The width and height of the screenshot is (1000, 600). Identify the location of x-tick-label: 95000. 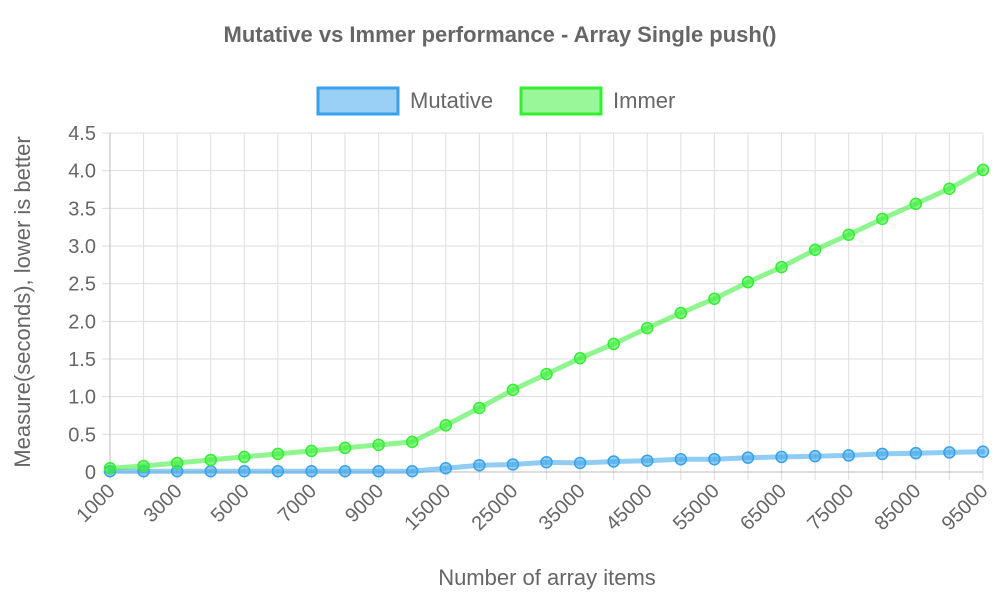
(965, 507).